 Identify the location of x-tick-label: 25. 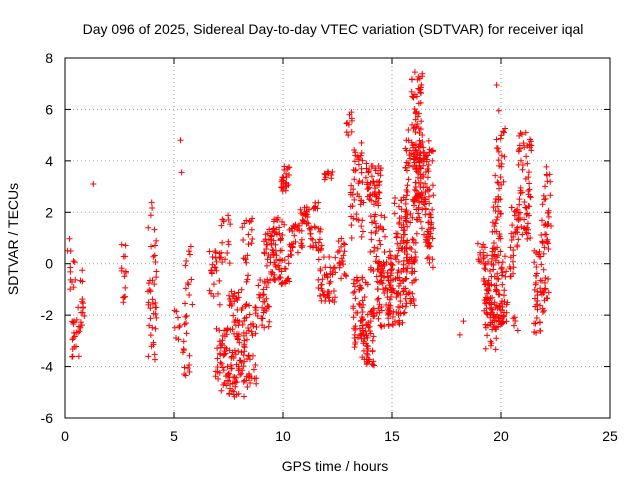
(610, 436).